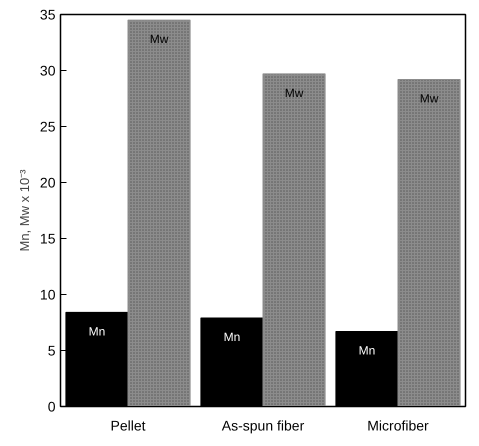 The height and width of the screenshot is (446, 479). I want to click on y-tick-label: 5, so click(52, 350).